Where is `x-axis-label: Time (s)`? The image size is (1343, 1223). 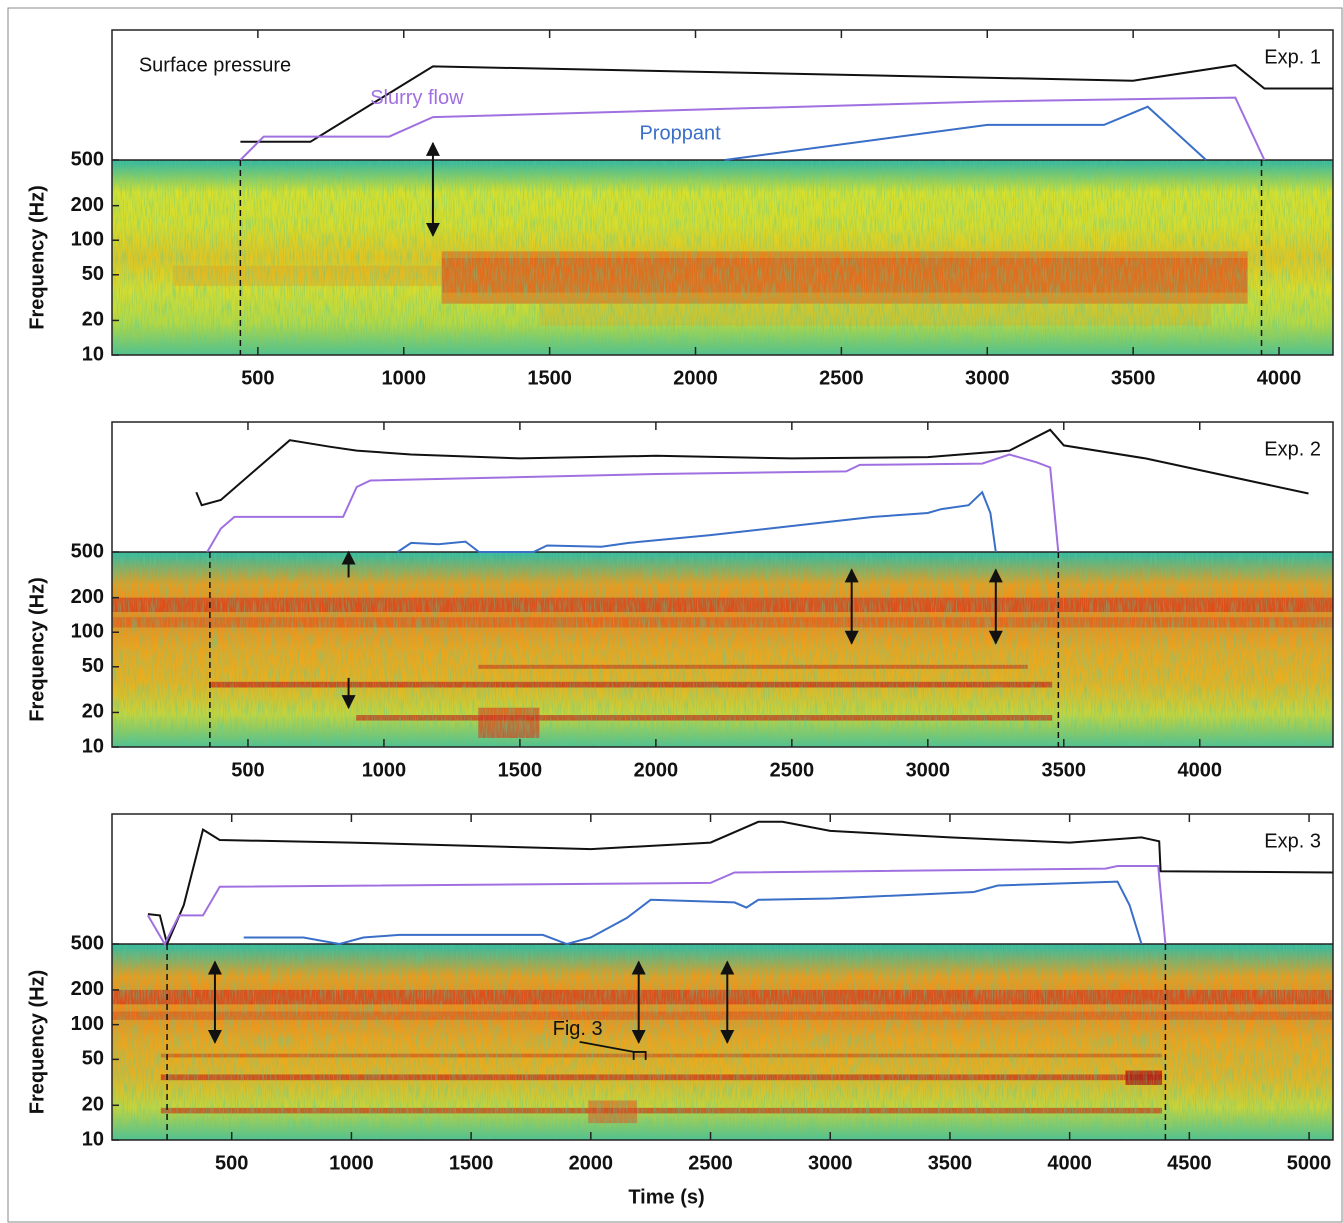 x-axis-label: Time (s) is located at coordinates (666, 1197).